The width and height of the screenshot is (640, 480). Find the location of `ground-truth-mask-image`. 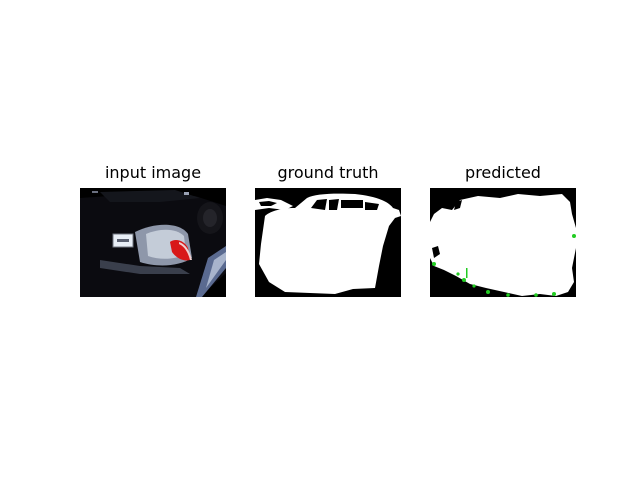

ground-truth-mask-image is located at coordinates (328, 242).